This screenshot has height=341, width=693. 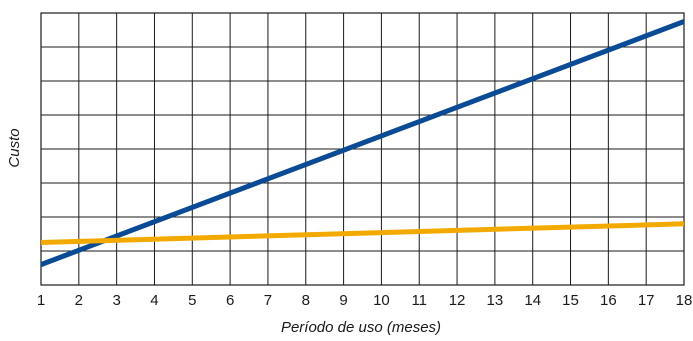 What do you see at coordinates (646, 300) in the screenshot?
I see `x-tick-label: 17` at bounding box center [646, 300].